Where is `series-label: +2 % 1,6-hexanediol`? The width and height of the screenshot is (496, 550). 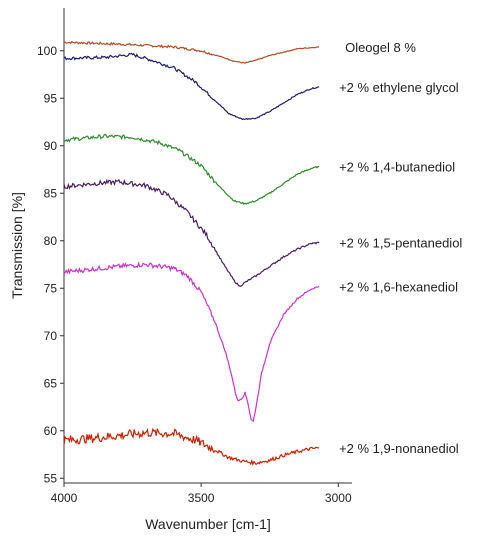 series-label: +2 % 1,6-hexanediol is located at coordinates (398, 286).